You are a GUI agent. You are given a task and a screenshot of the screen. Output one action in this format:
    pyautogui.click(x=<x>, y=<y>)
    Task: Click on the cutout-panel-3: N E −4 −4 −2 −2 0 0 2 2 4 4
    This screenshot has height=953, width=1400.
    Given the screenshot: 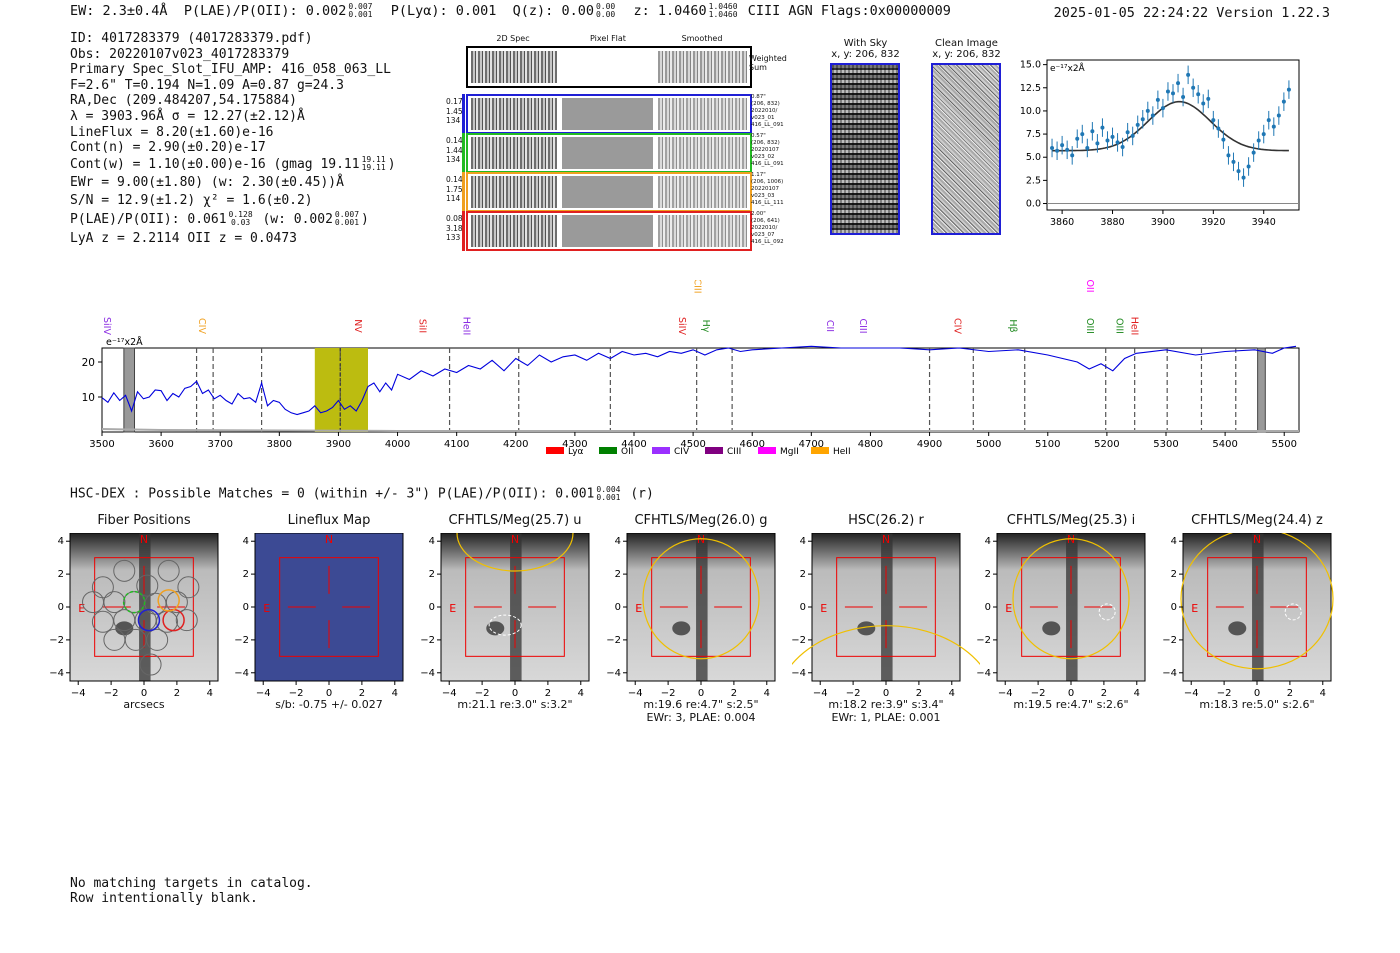 What is the action you would take?
    pyautogui.click(x=505, y=616)
    